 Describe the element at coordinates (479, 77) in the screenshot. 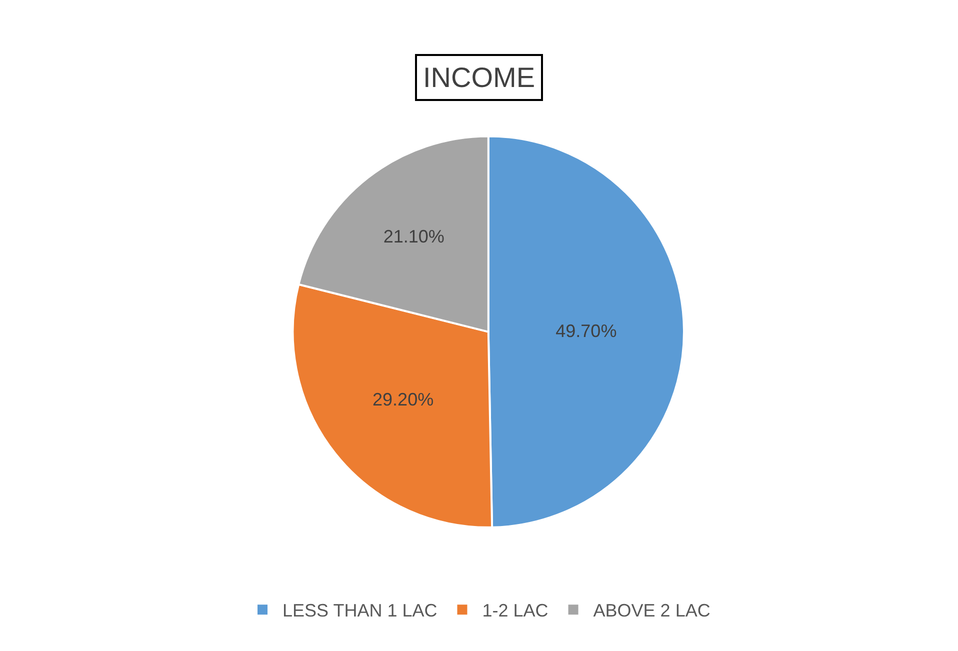

I see `chart-title: INCOME` at that location.